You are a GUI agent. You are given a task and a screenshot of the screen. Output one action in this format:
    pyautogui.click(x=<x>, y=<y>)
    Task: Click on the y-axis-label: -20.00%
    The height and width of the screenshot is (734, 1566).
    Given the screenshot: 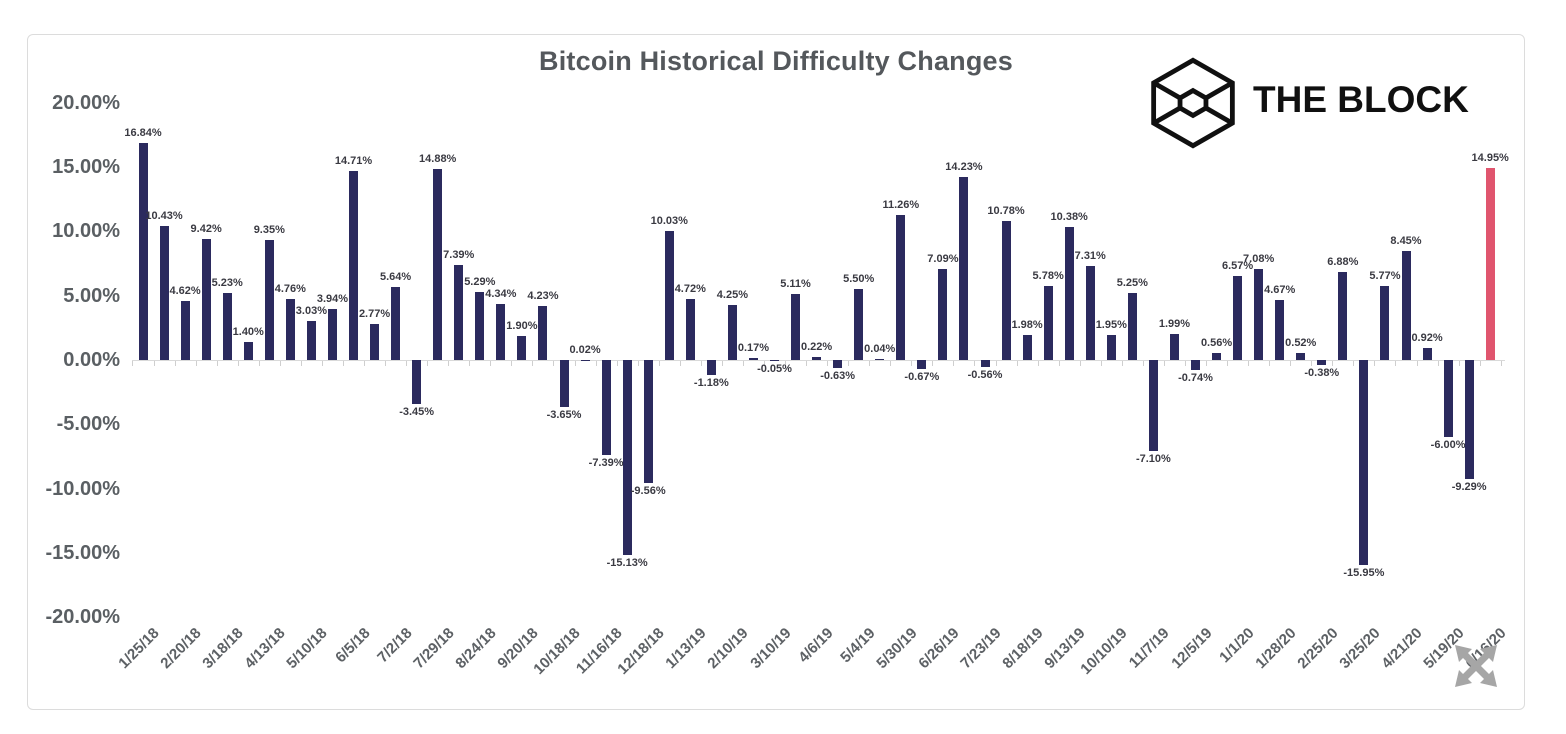 What is the action you would take?
    pyautogui.click(x=83, y=617)
    